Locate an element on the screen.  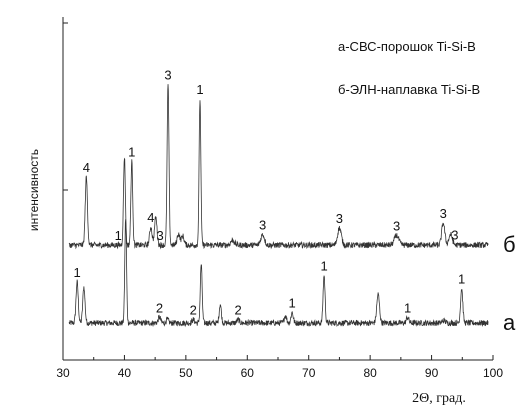
legend-entry-a: а-СВС-порошок Ti-Si-B is located at coordinates (407, 46).